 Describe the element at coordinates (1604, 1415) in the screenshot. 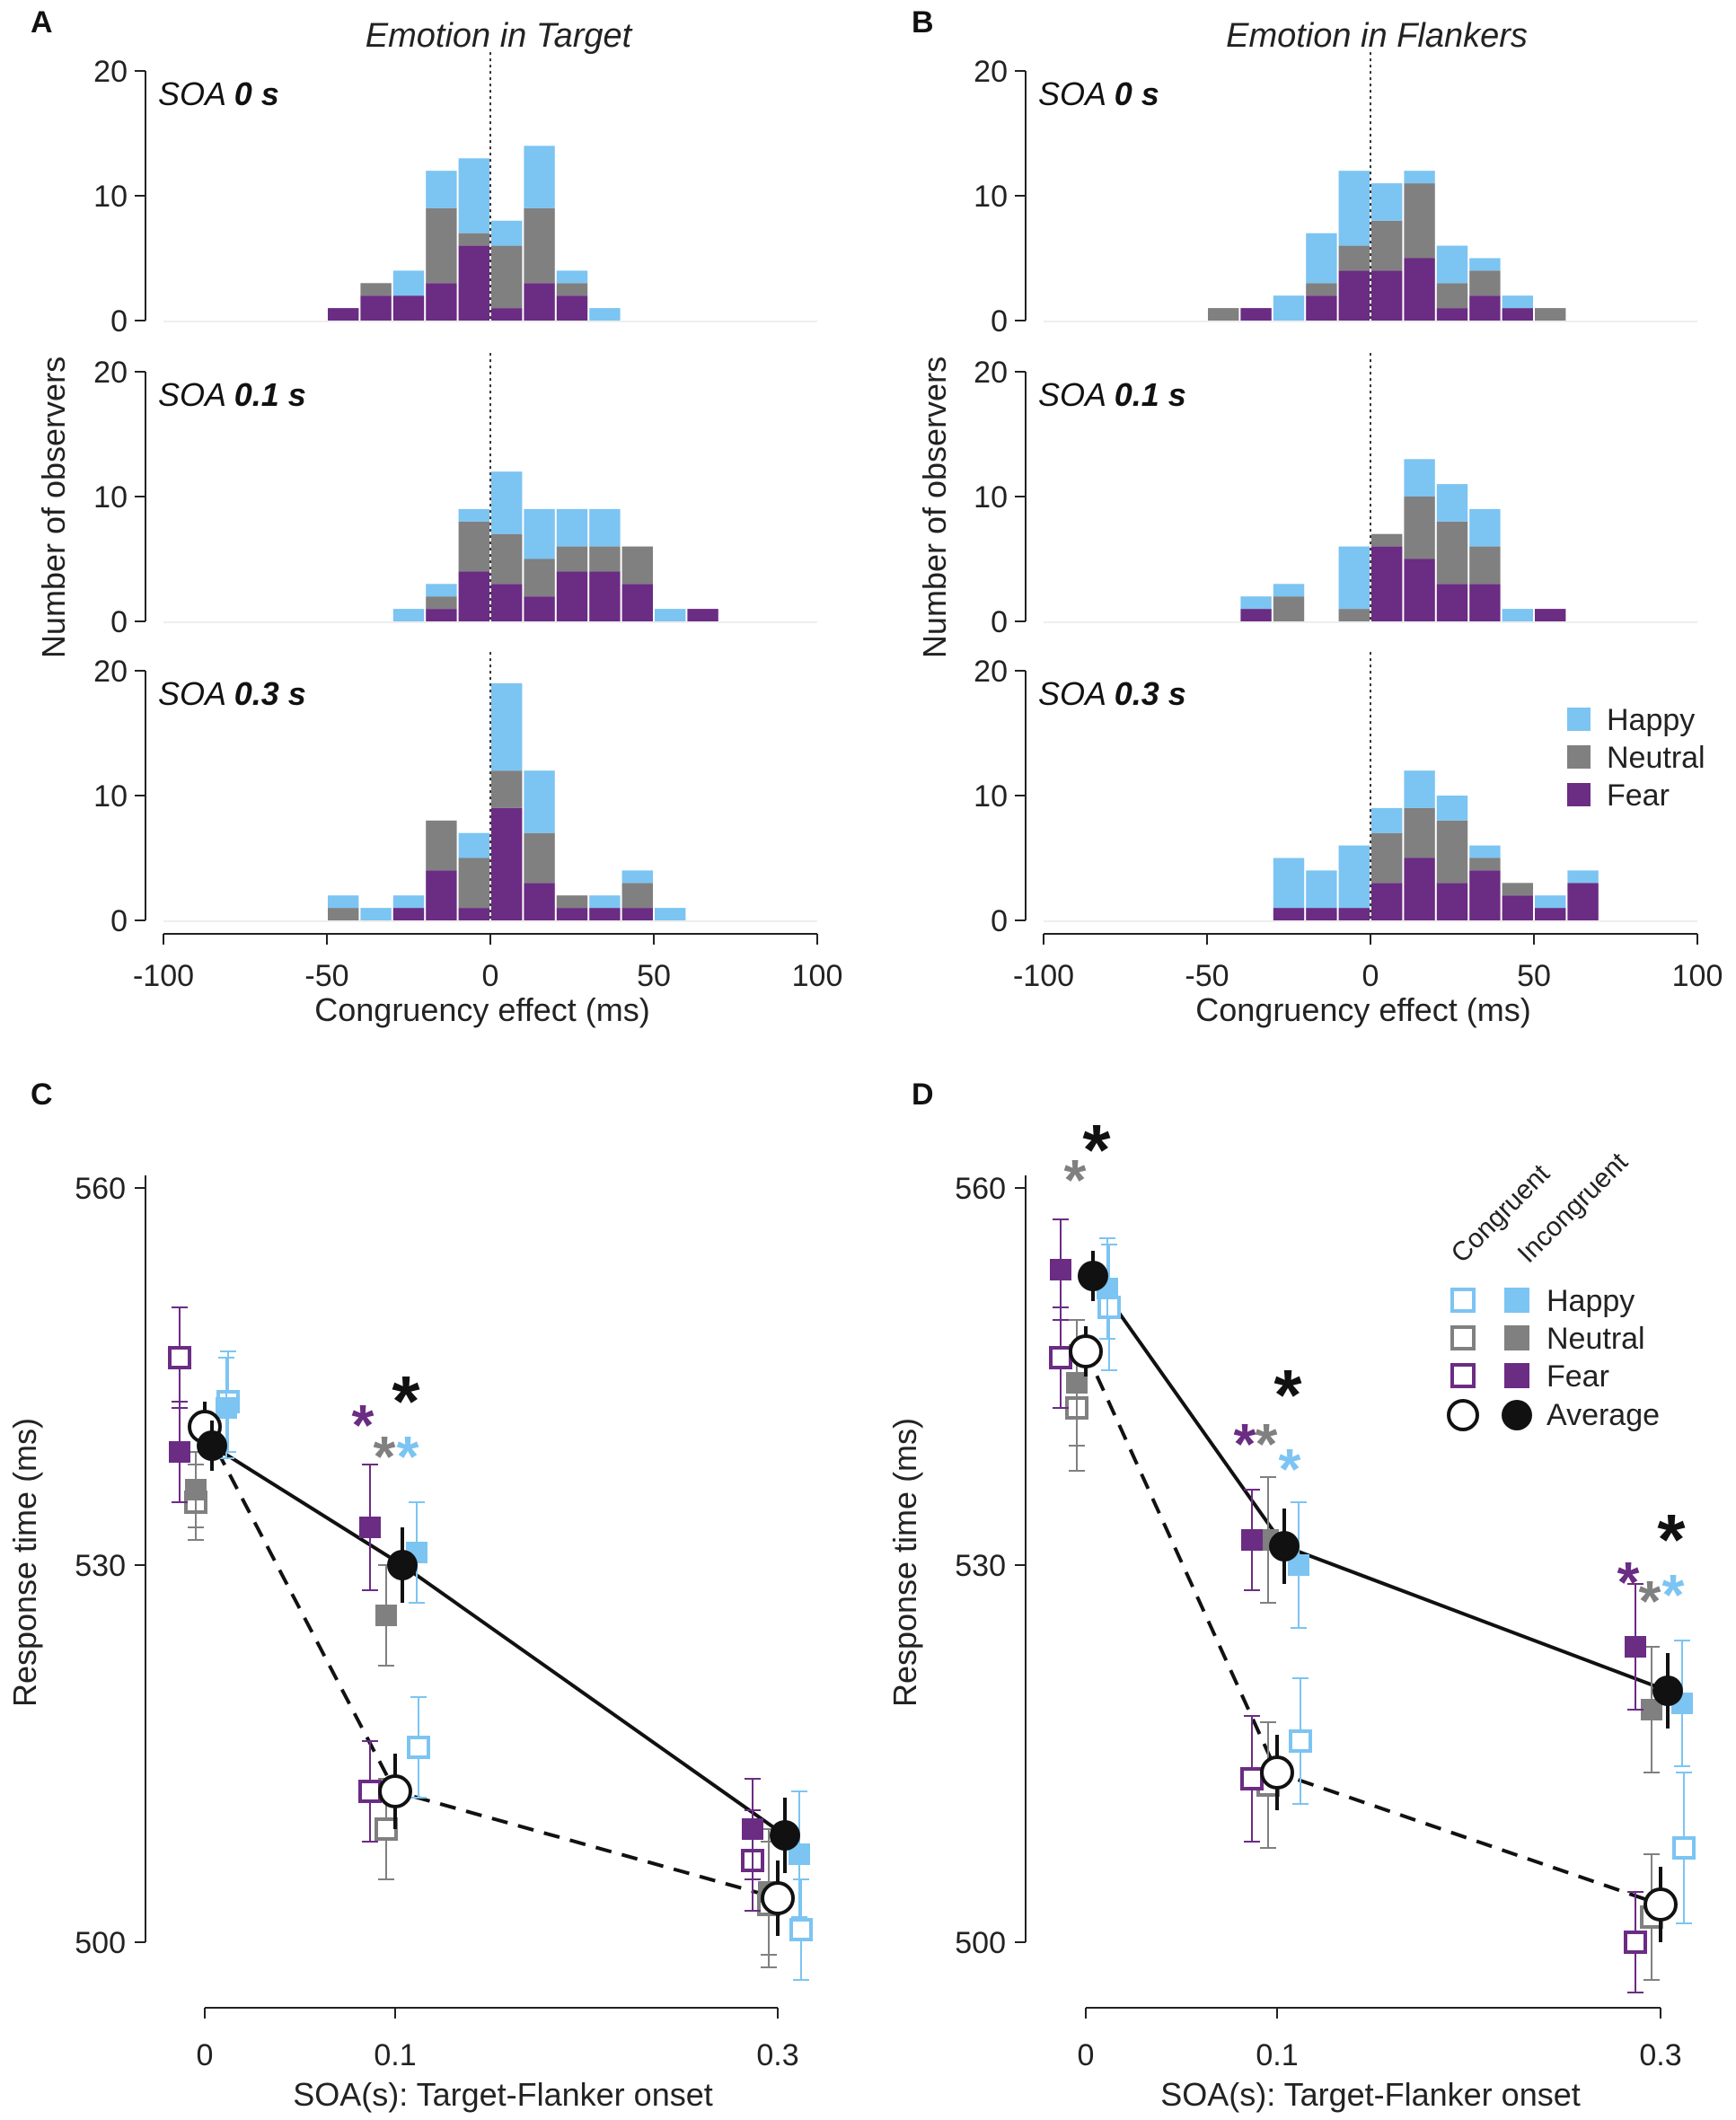

I see `line-legend-label-average: Average` at that location.